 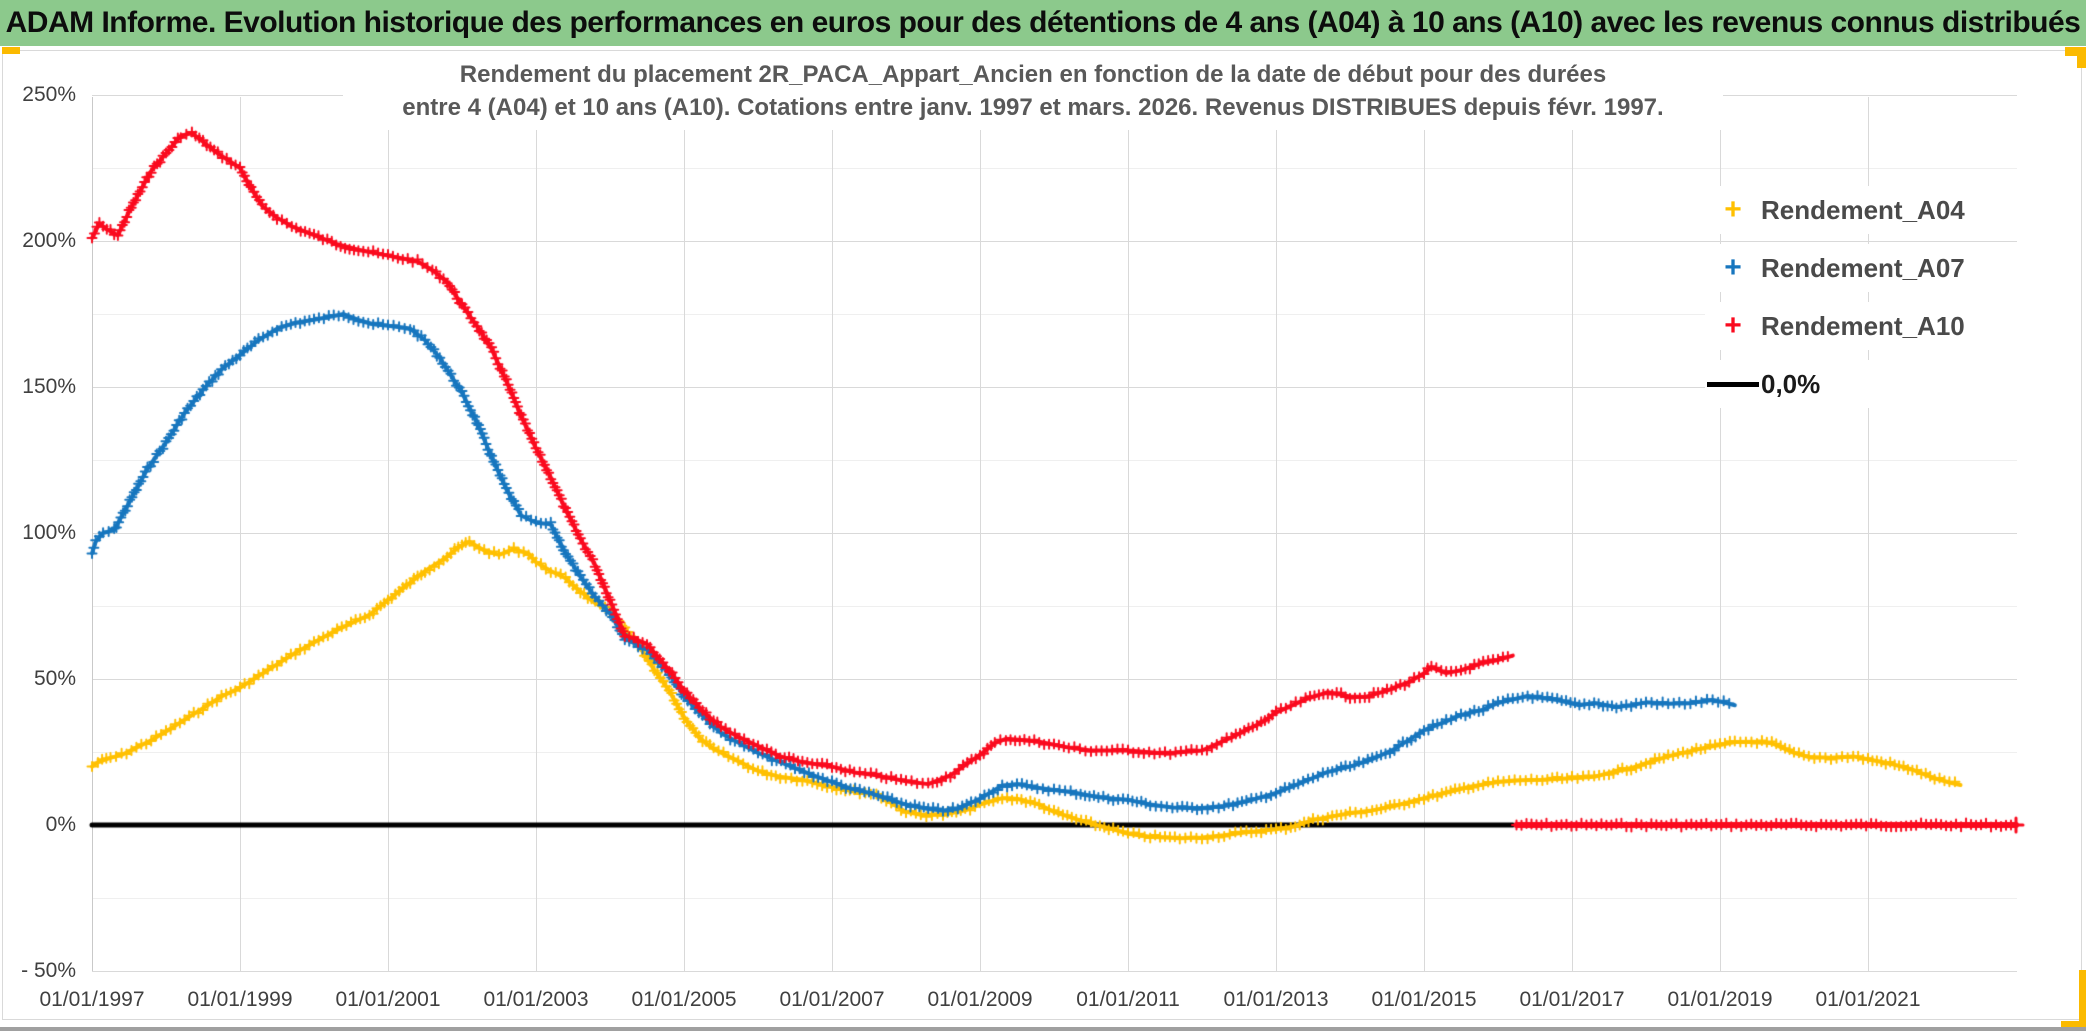 I want to click on x-tick-2009: 01/01/2009, so click(x=980, y=999).